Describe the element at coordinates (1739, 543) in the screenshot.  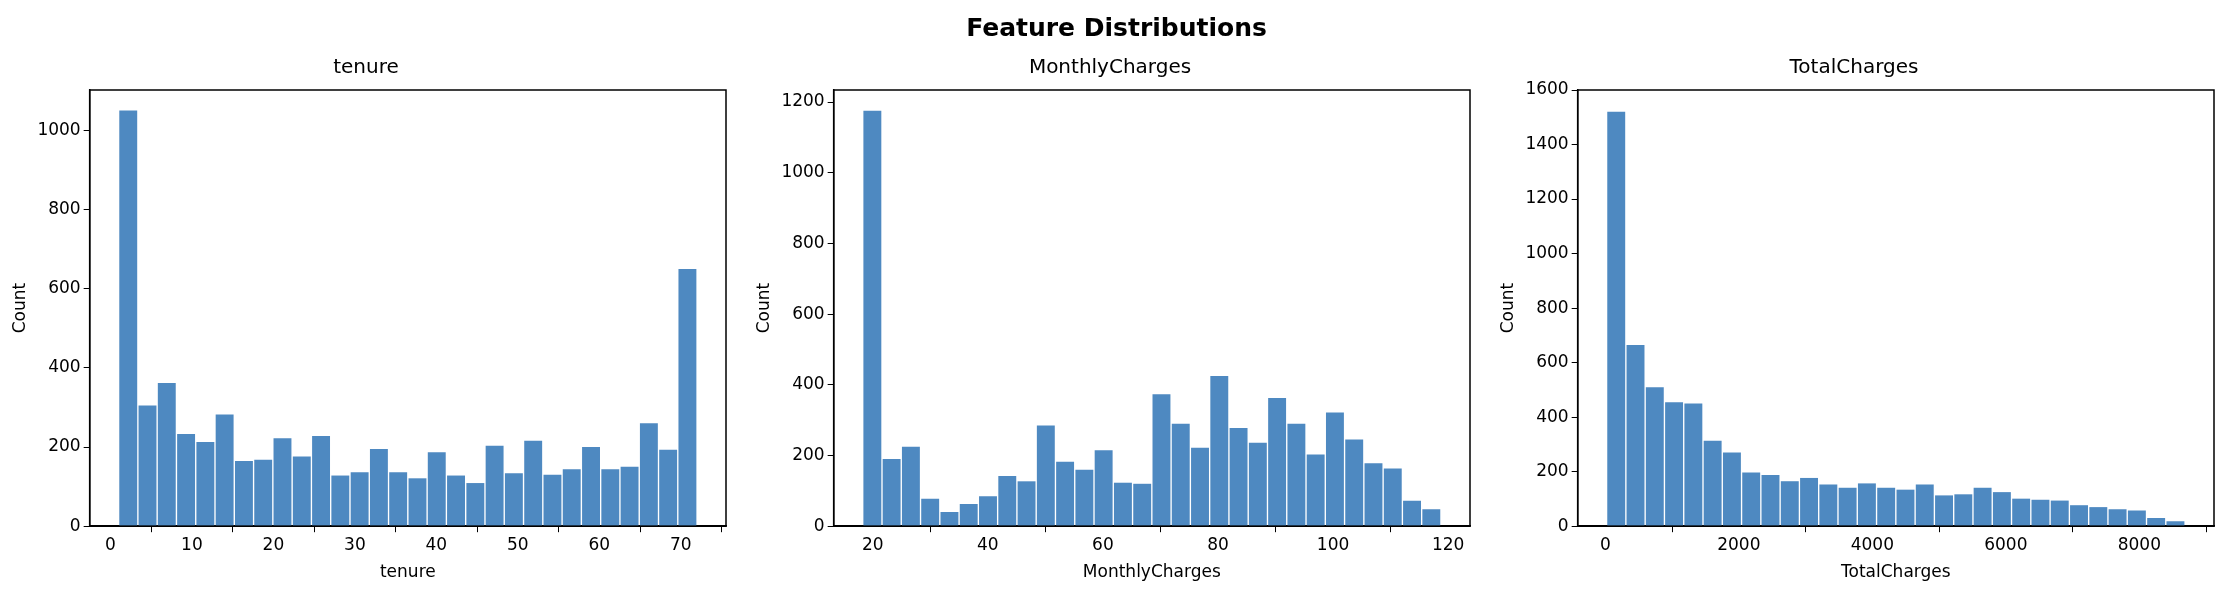
I see `x-tick-label: 2000` at that location.